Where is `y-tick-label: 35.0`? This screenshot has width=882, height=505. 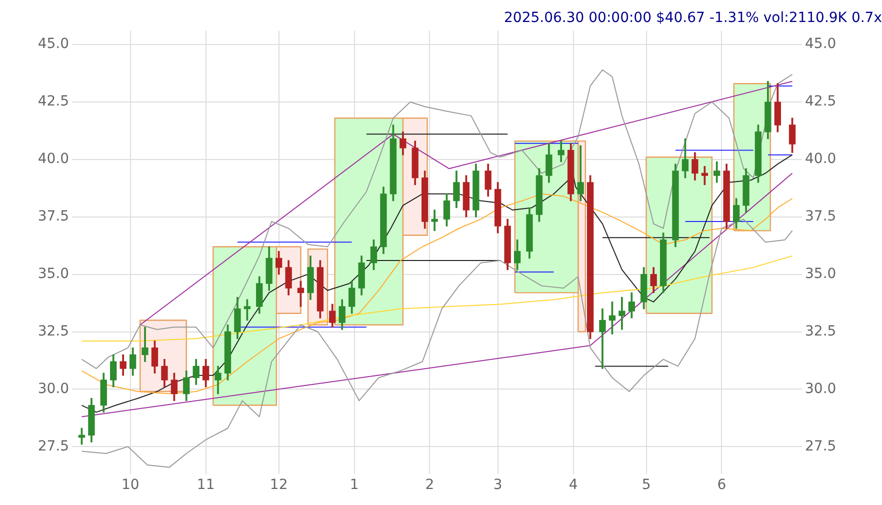 y-tick-label: 35.0 is located at coordinates (53, 274).